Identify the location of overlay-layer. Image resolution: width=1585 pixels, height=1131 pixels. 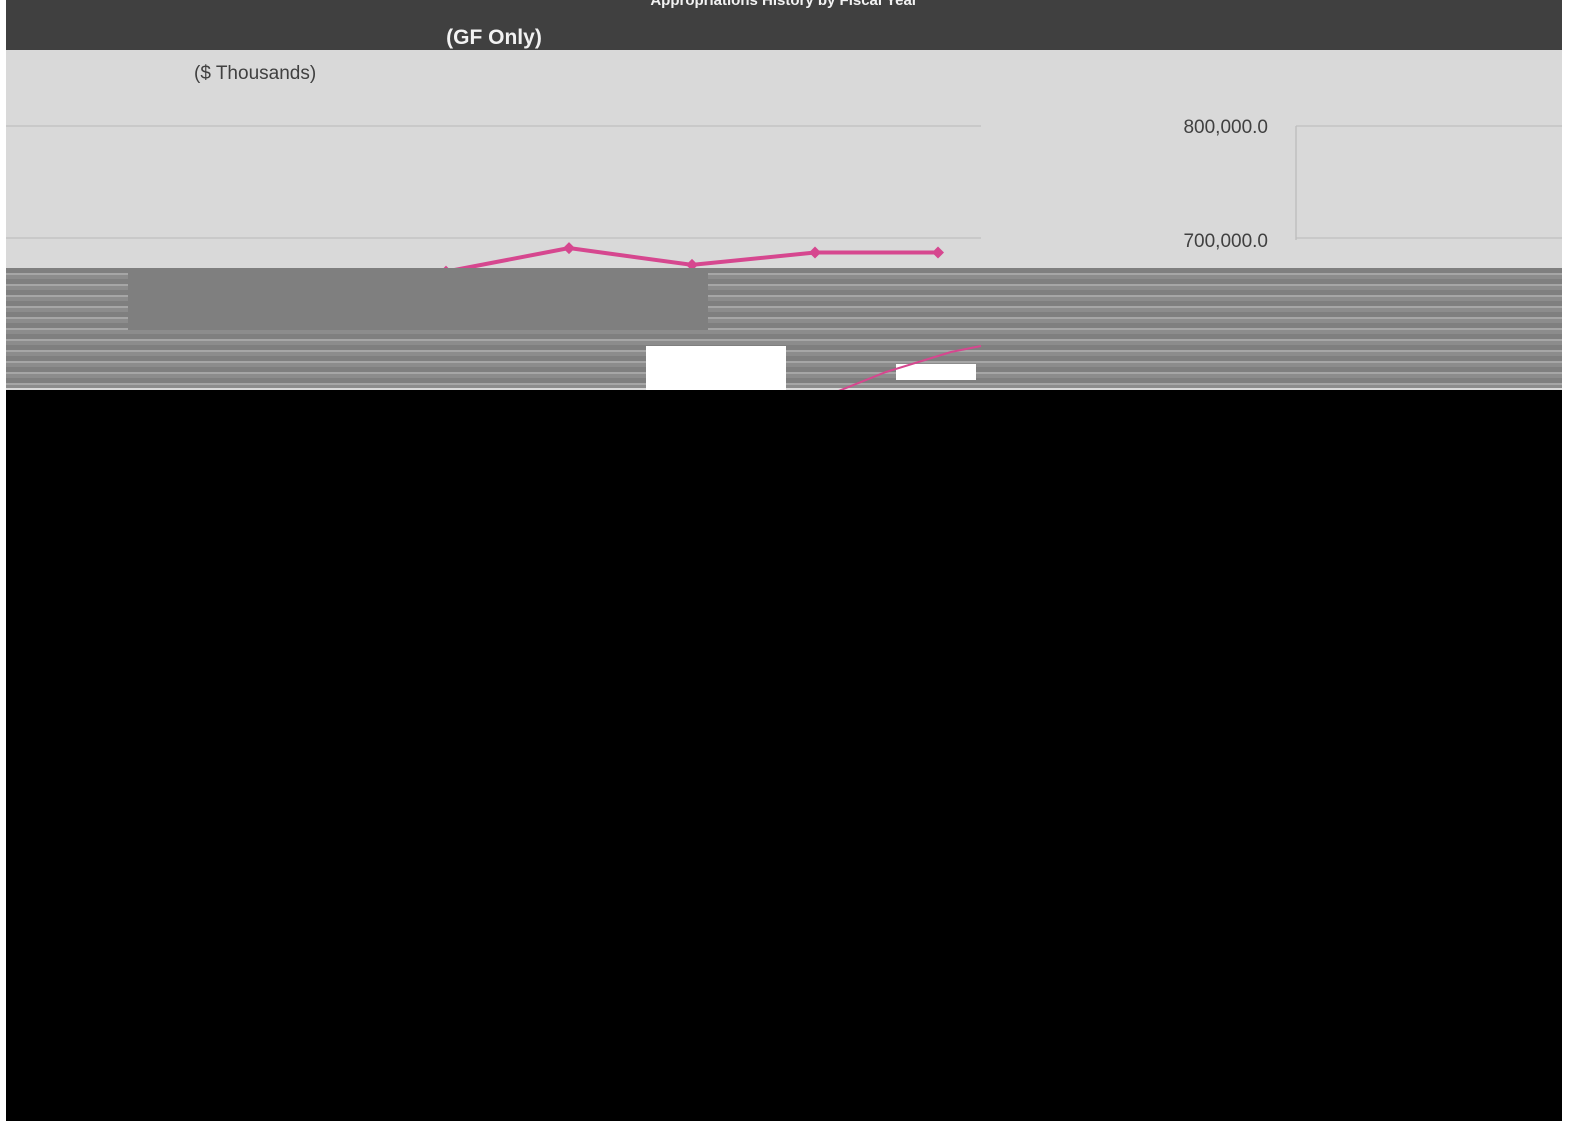
(910, 367).